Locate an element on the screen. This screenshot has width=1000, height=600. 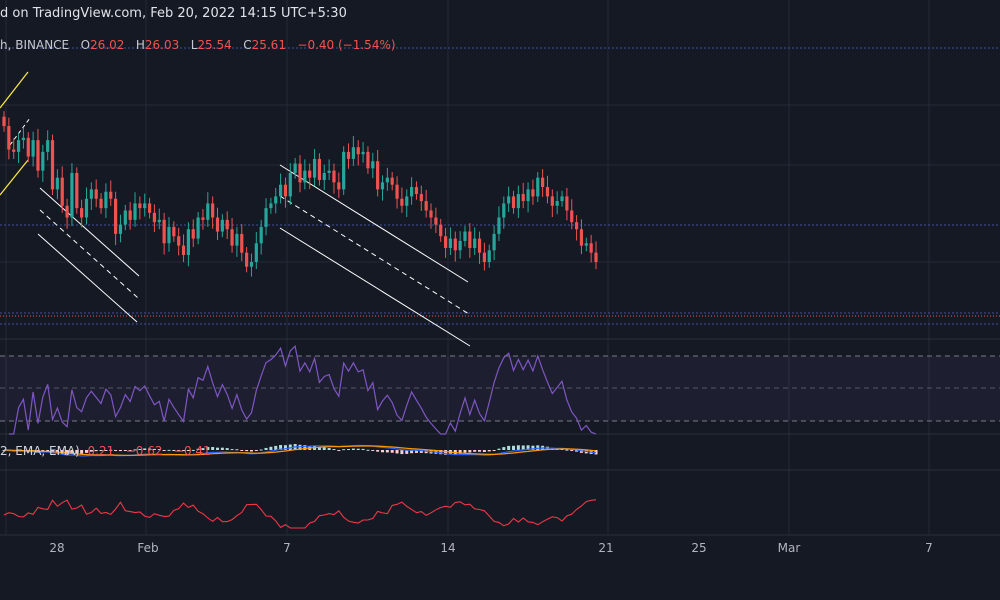
macd-legend: 2, EMA, EMA) 0.21 −0.62 −0.41 is located at coordinates (105, 451).